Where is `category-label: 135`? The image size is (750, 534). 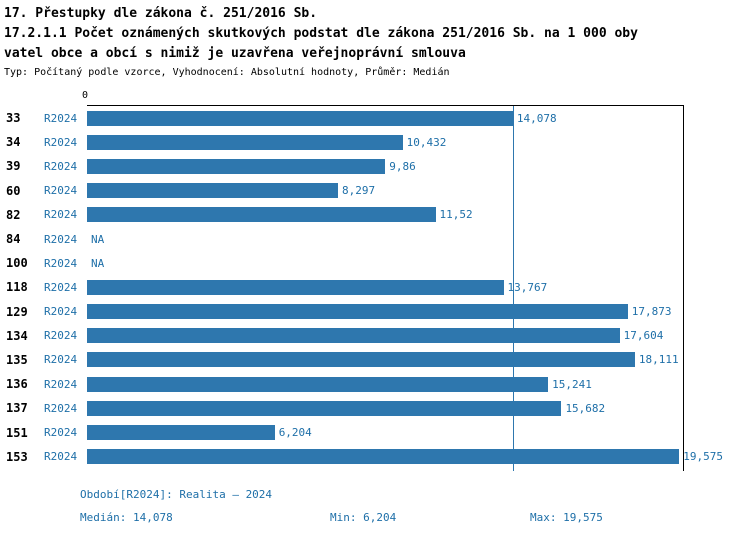
category-label: 135 is located at coordinates (17, 359).